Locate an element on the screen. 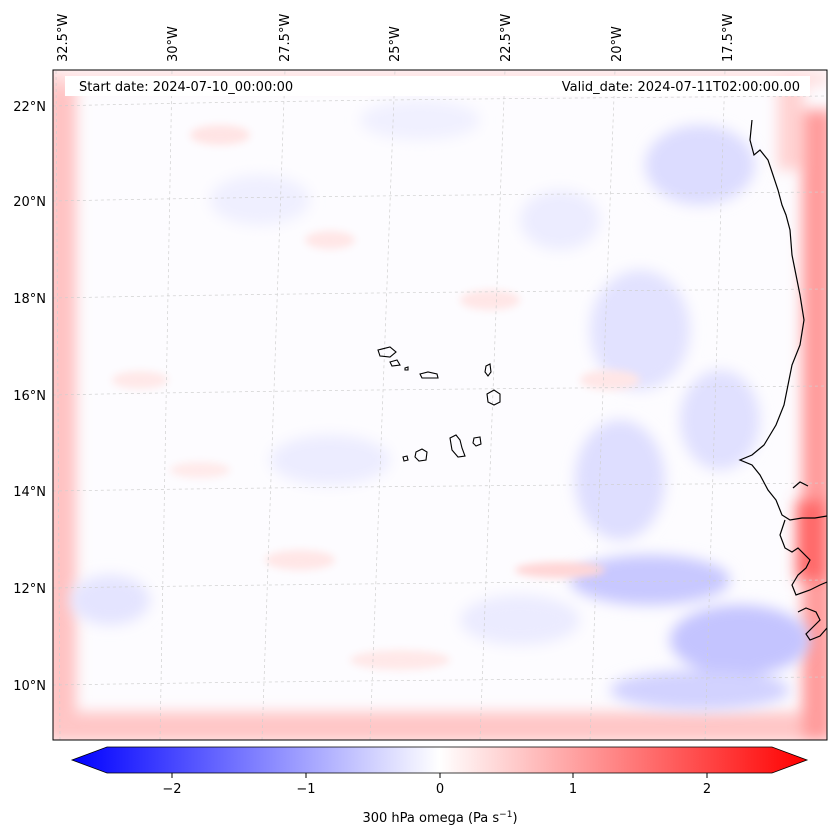 The width and height of the screenshot is (837, 839). lat-label: 14°N is located at coordinates (29, 492).